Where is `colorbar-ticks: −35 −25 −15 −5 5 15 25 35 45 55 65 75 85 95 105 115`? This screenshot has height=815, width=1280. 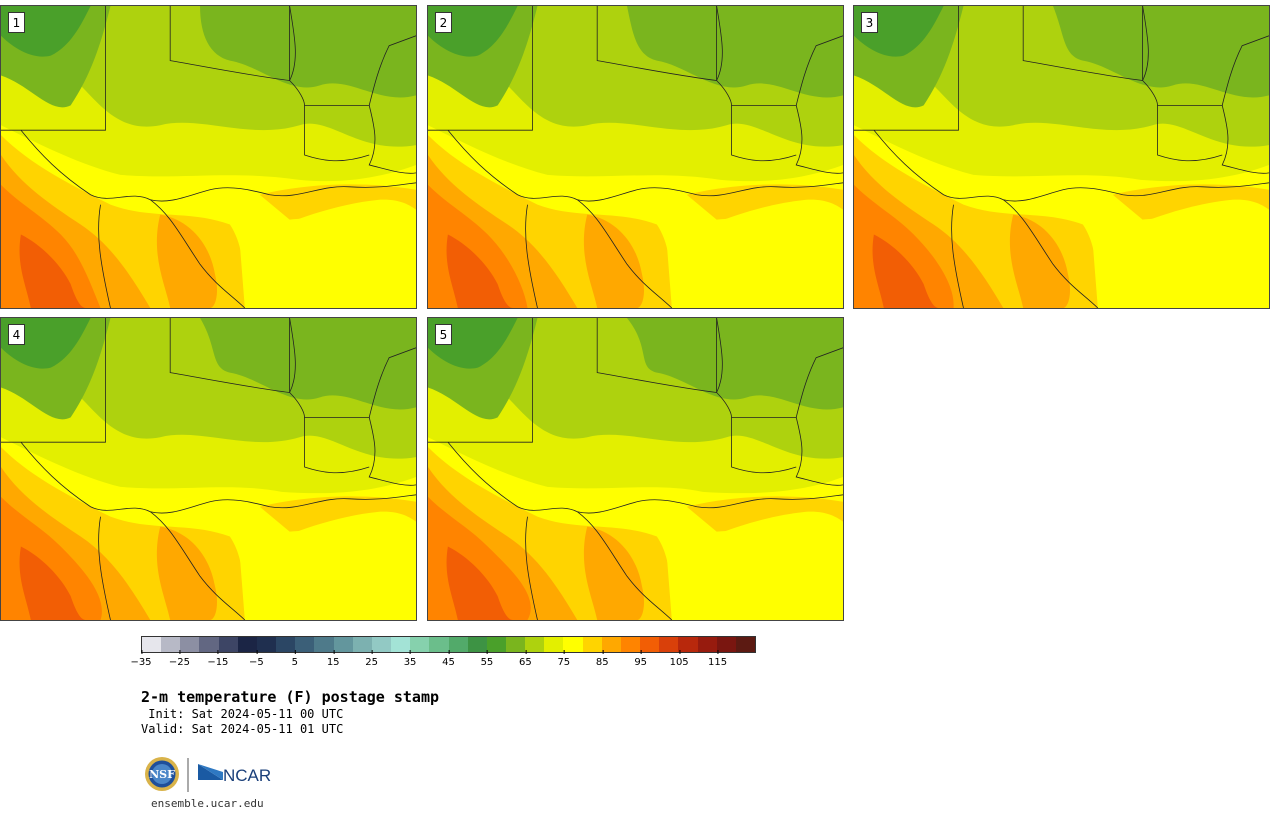 colorbar-ticks: −35 −25 −15 −5 5 15 25 35 45 55 65 75 85 95 105 115 is located at coordinates (443, 660).